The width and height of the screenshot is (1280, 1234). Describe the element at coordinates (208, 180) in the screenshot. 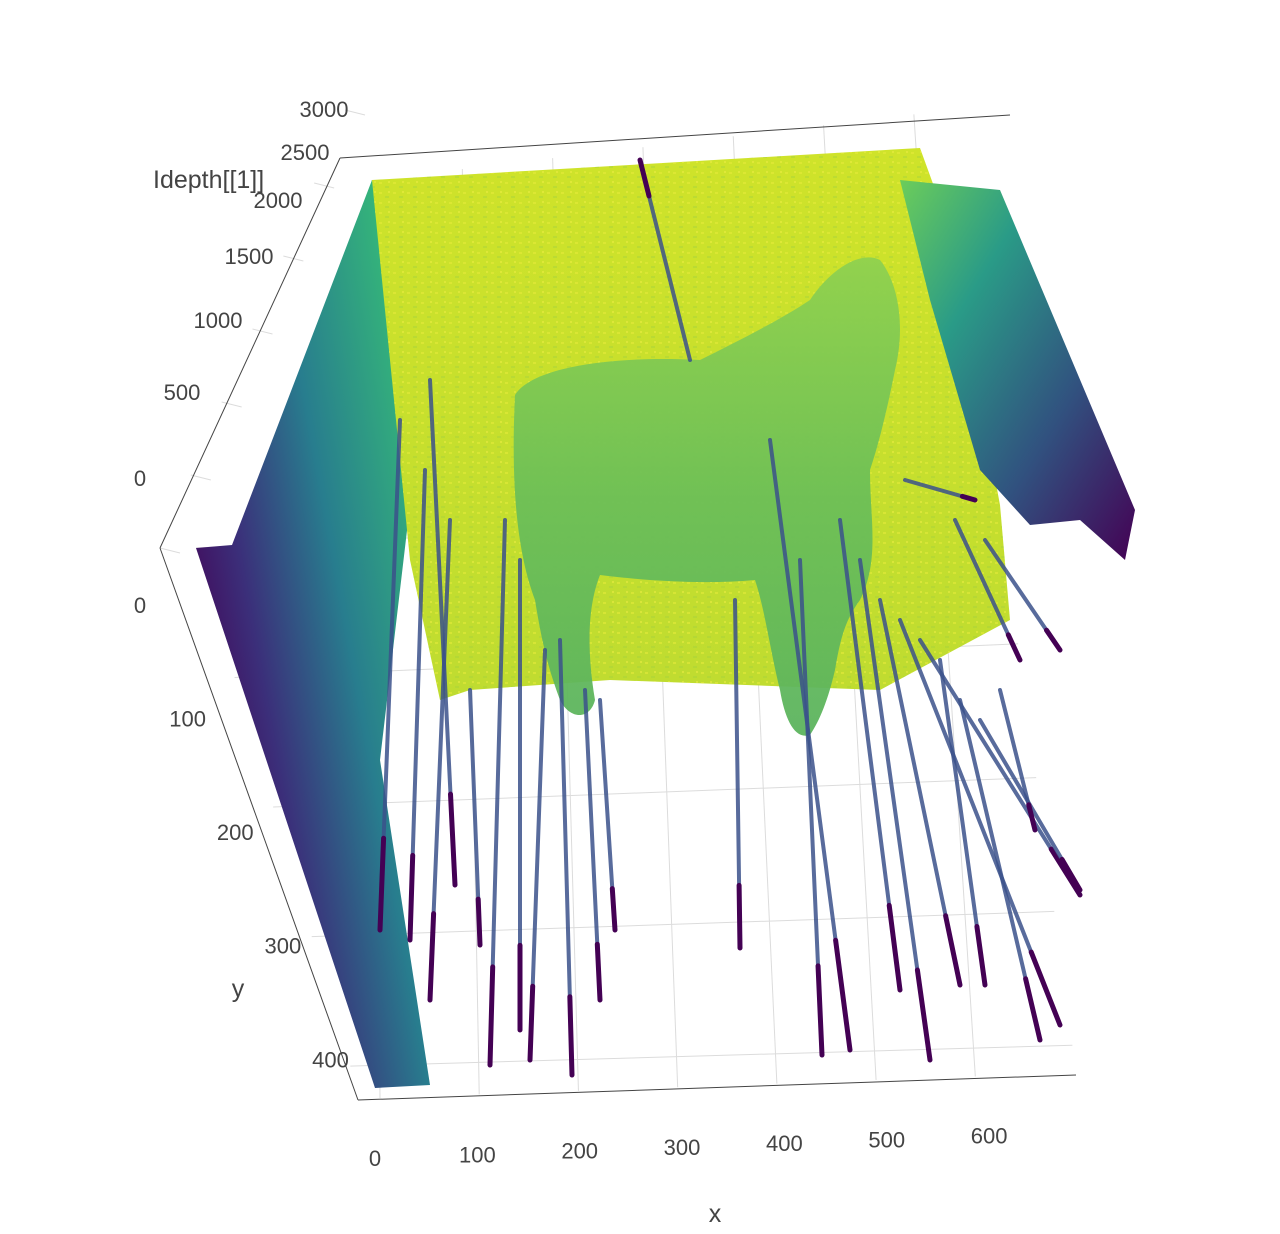

I see `z-axis-title: Idepth[[1]]` at that location.